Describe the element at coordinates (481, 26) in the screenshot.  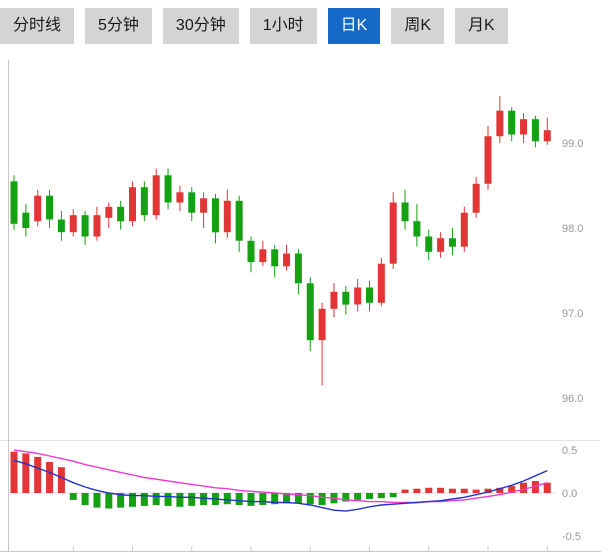
I see `tab-monthly-k: 月K` at that location.